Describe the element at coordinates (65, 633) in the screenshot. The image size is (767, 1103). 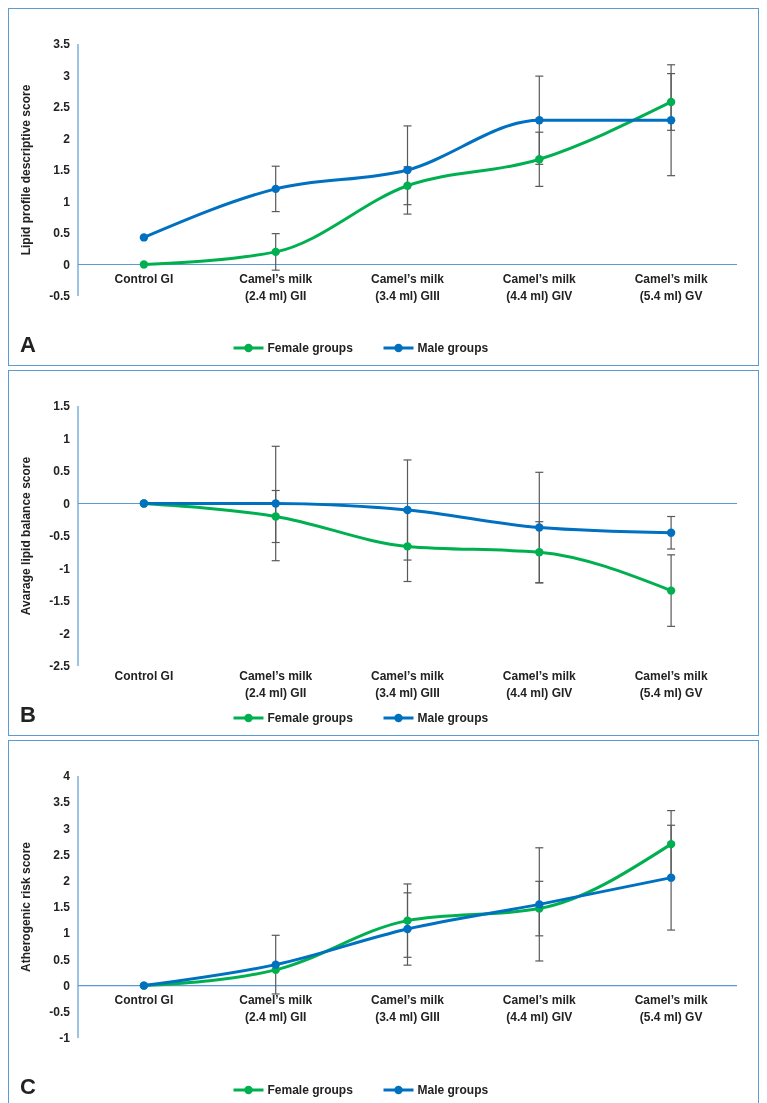
I see `y-tick-label: -2` at that location.